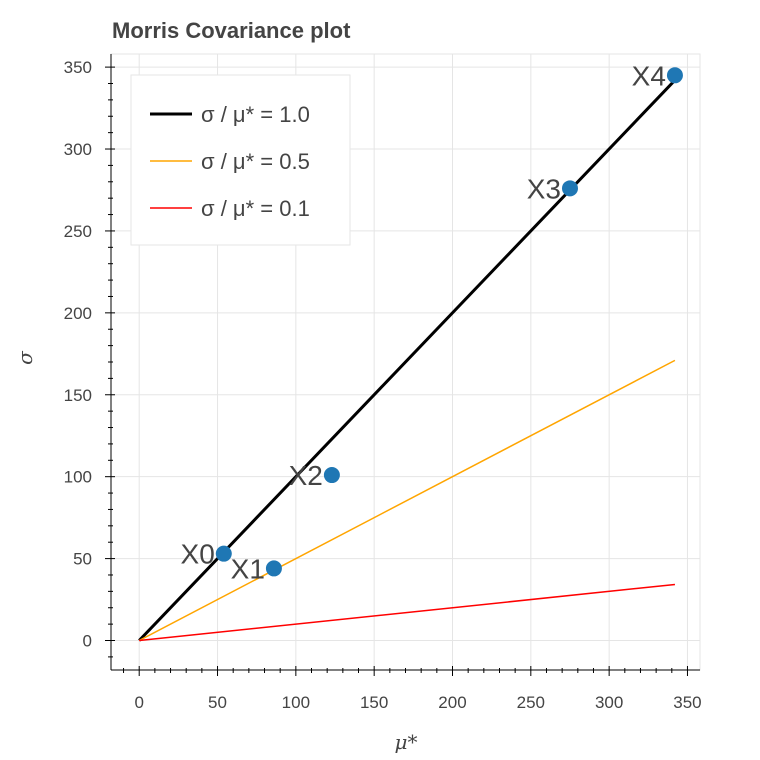  I want to click on legend-label: σ / μ* = 1.0, so click(255, 114).